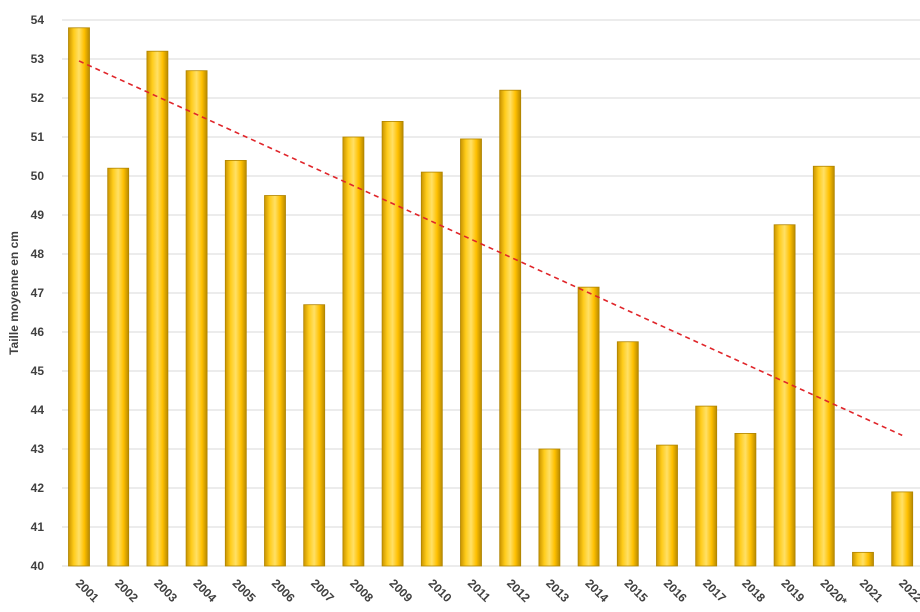 The image size is (920, 612). What do you see at coordinates (275, 381) in the screenshot?
I see `bar-2006` at bounding box center [275, 381].